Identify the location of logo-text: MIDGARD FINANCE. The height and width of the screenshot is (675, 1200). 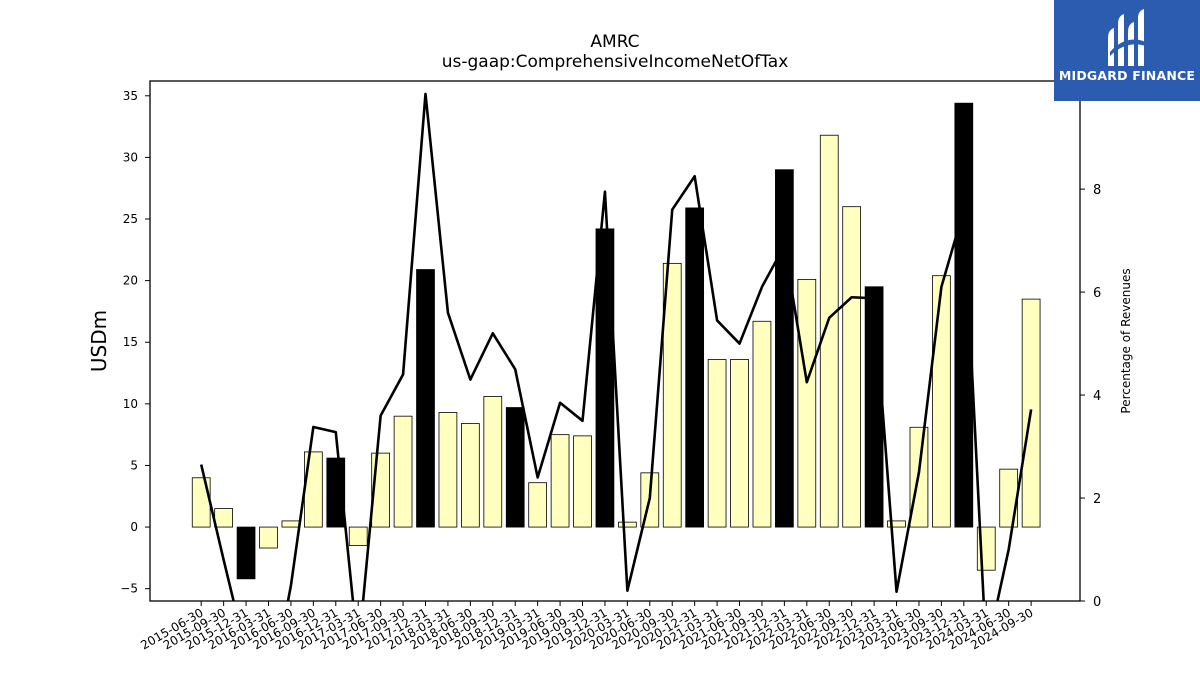
(1127, 75).